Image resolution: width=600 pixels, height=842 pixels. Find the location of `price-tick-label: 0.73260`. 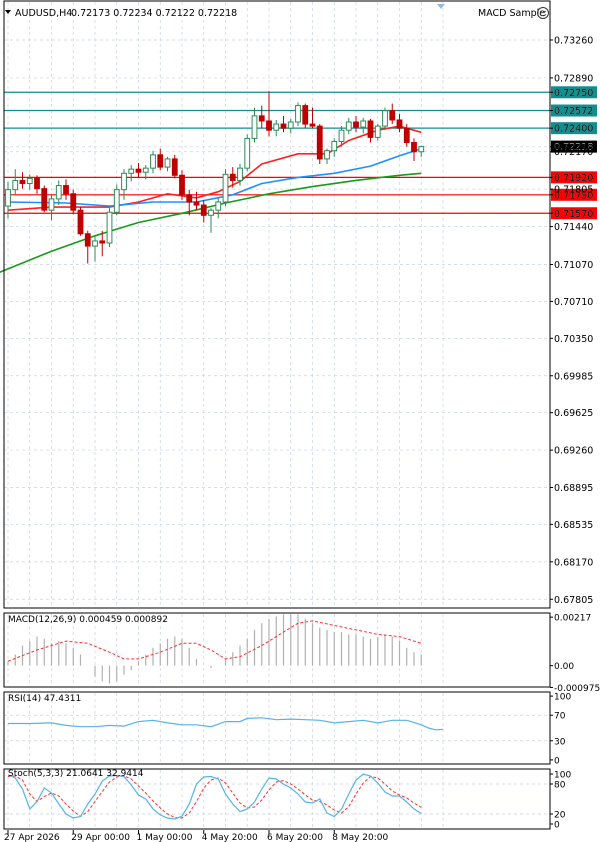

price-tick-label: 0.73260 is located at coordinates (573, 40).